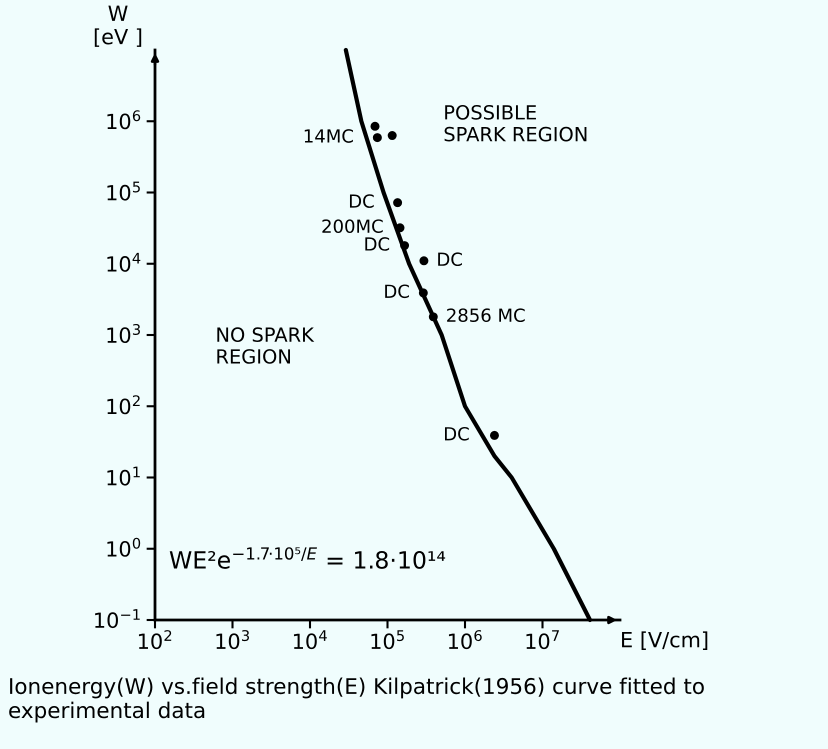 This screenshot has height=749, width=828. Describe the element at coordinates (542, 640) in the screenshot. I see `x-tick-label: 10$^{7}$` at that location.